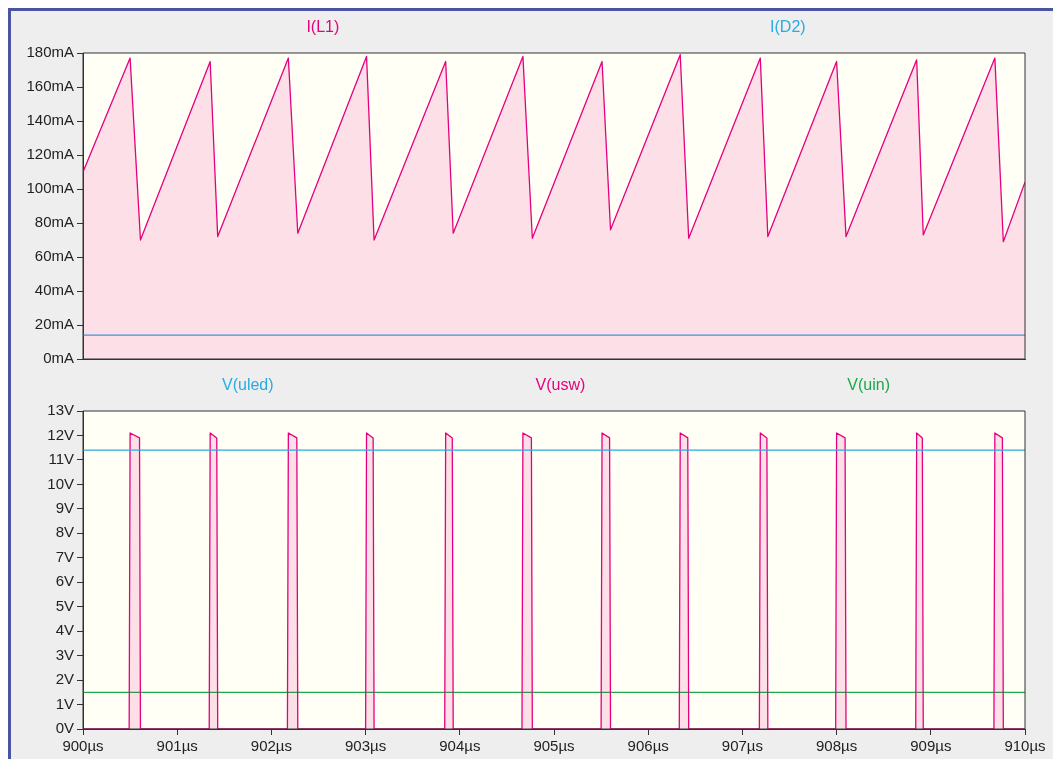 The width and height of the screenshot is (1058, 769). Describe the element at coordinates (54, 256) in the screenshot. I see `y-tick-label: 60mA` at that location.